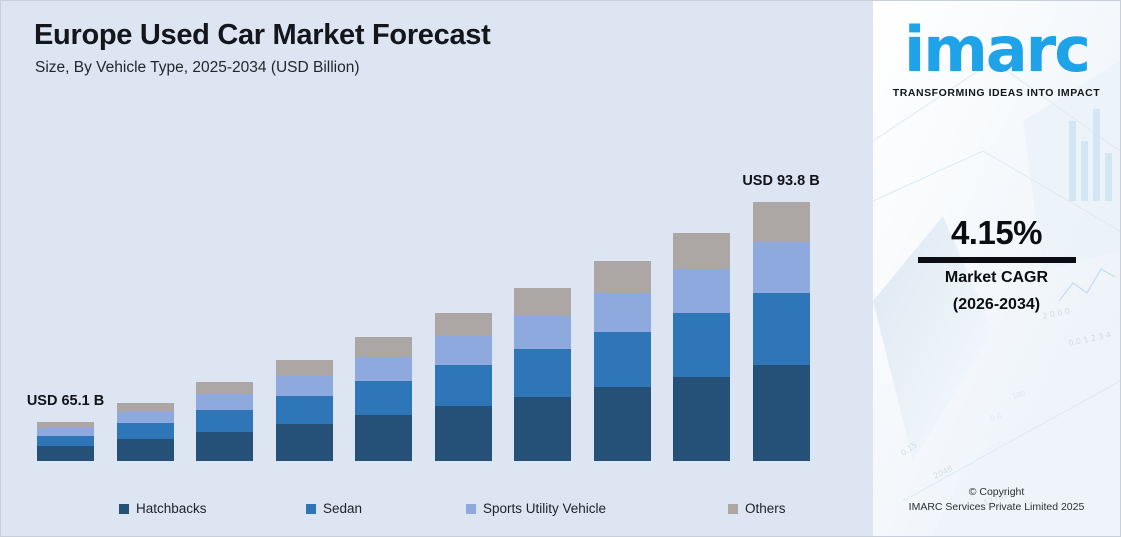  I want to click on bar-2025, so click(65, 441).